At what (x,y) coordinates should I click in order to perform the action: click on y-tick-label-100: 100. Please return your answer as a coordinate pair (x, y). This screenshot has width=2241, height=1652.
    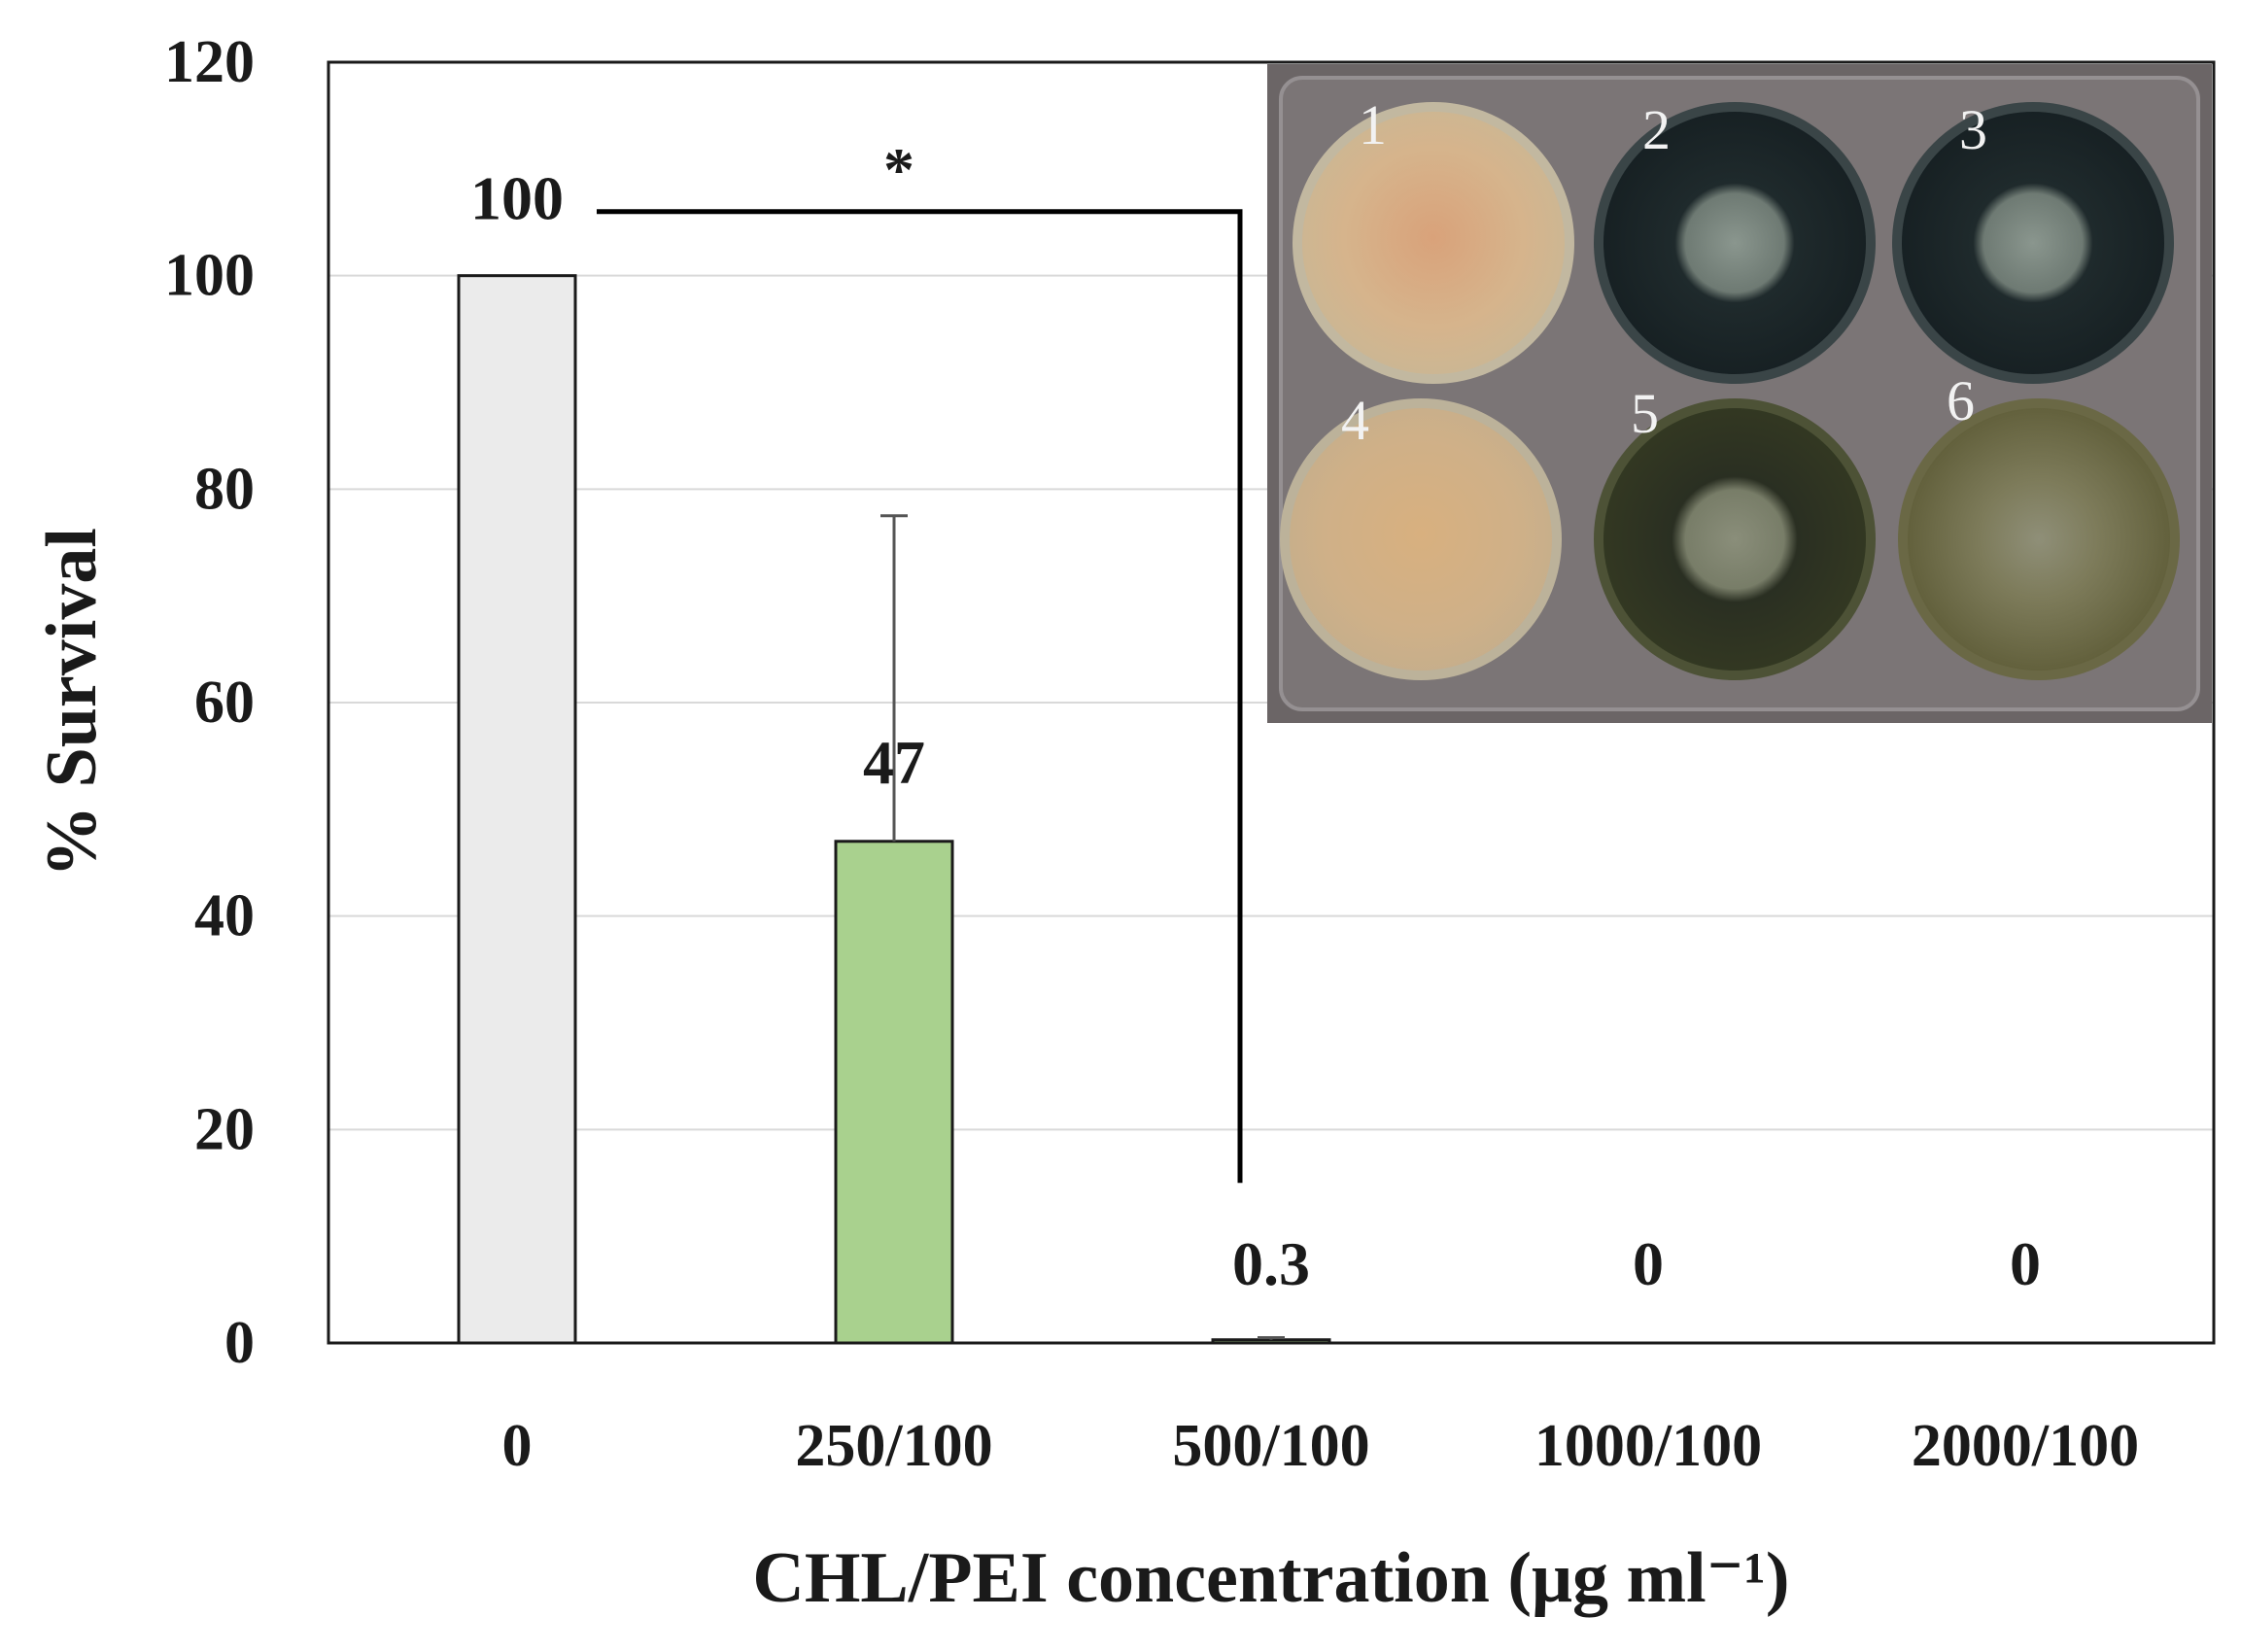
    Looking at the image, I should click on (209, 276).